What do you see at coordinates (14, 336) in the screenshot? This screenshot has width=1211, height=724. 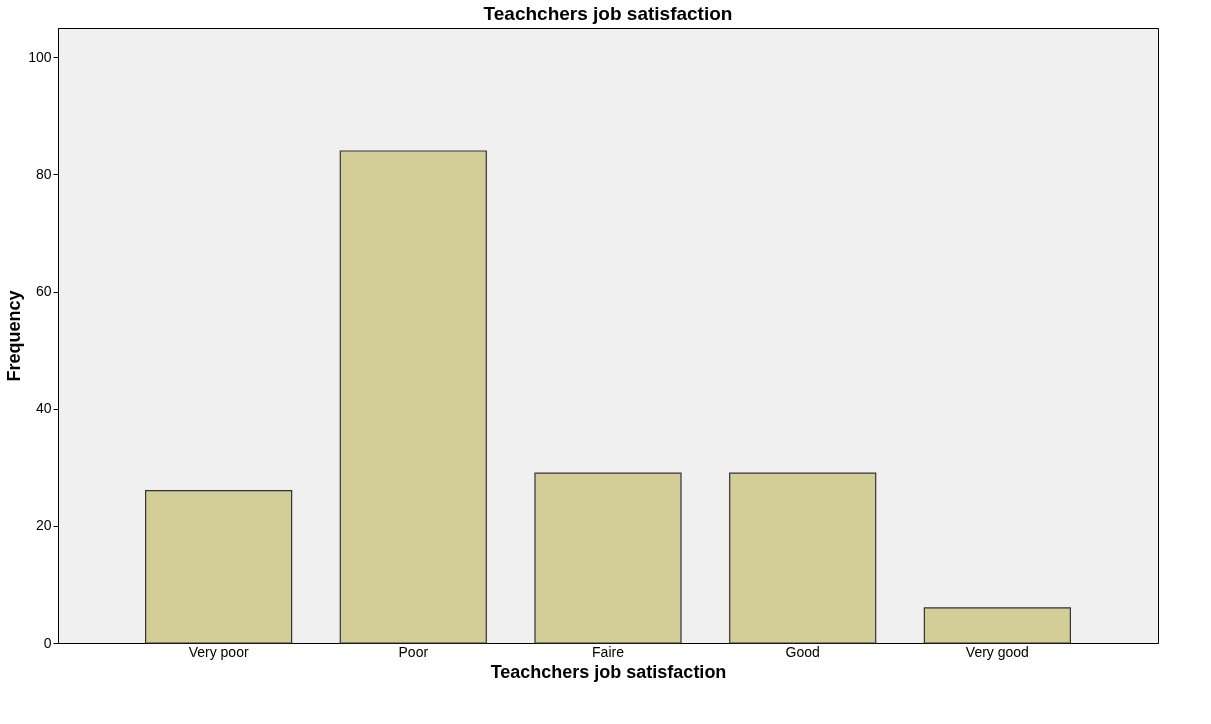 I see `y-axis-title: Frequency` at bounding box center [14, 336].